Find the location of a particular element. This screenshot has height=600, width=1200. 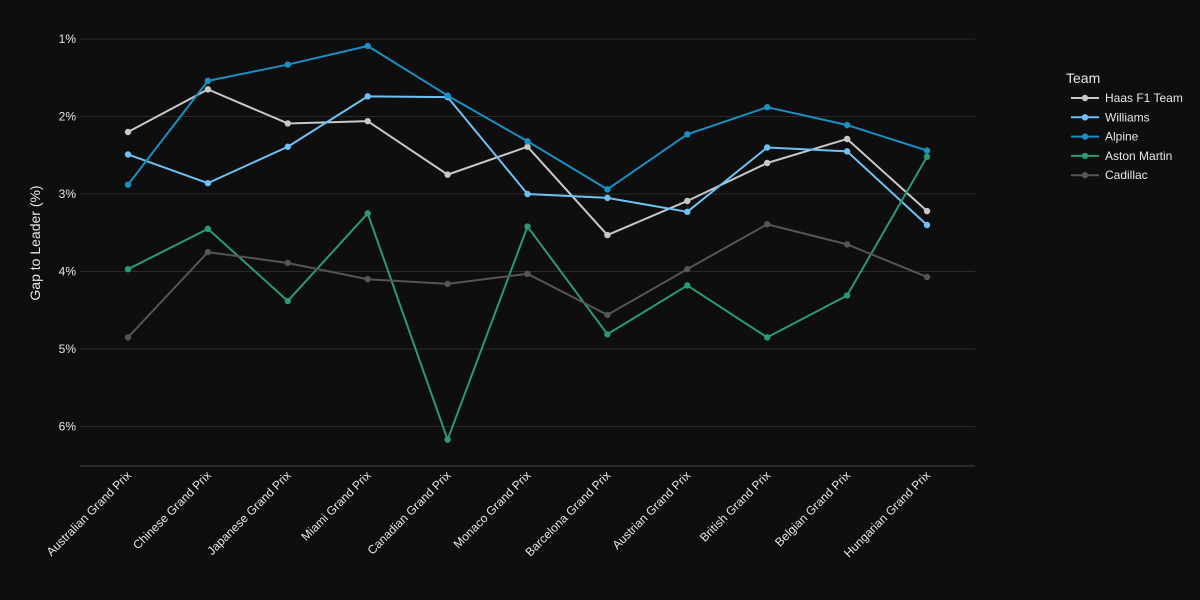

y-axis-title: Gap to Leader (%) is located at coordinates (35, 242).